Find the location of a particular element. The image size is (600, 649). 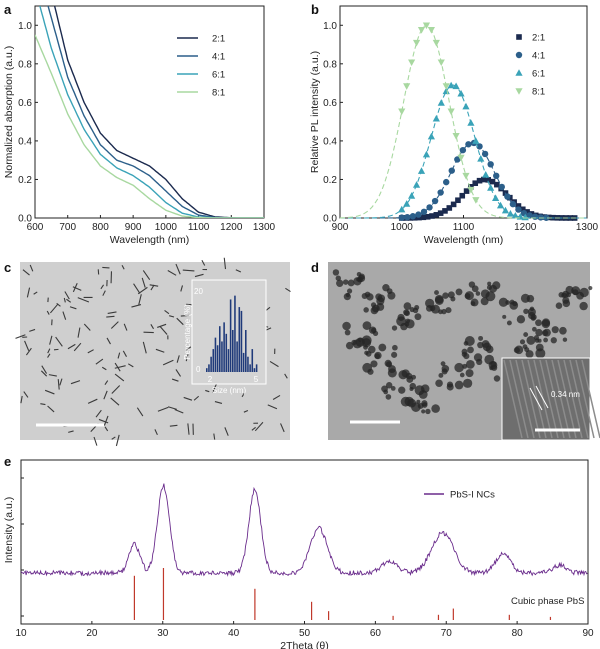

y-tick-label: 1.0 is located at coordinates (330, 26).